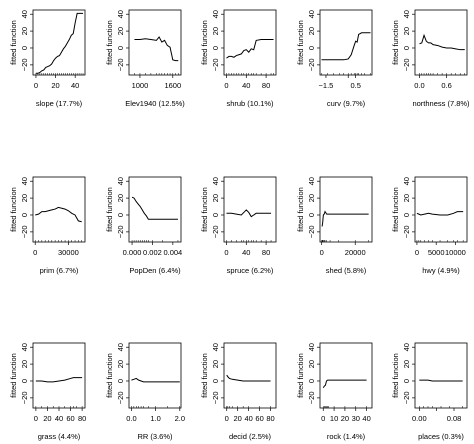  I want to click on x-axis-title: spruce (6.2%), so click(250, 270).